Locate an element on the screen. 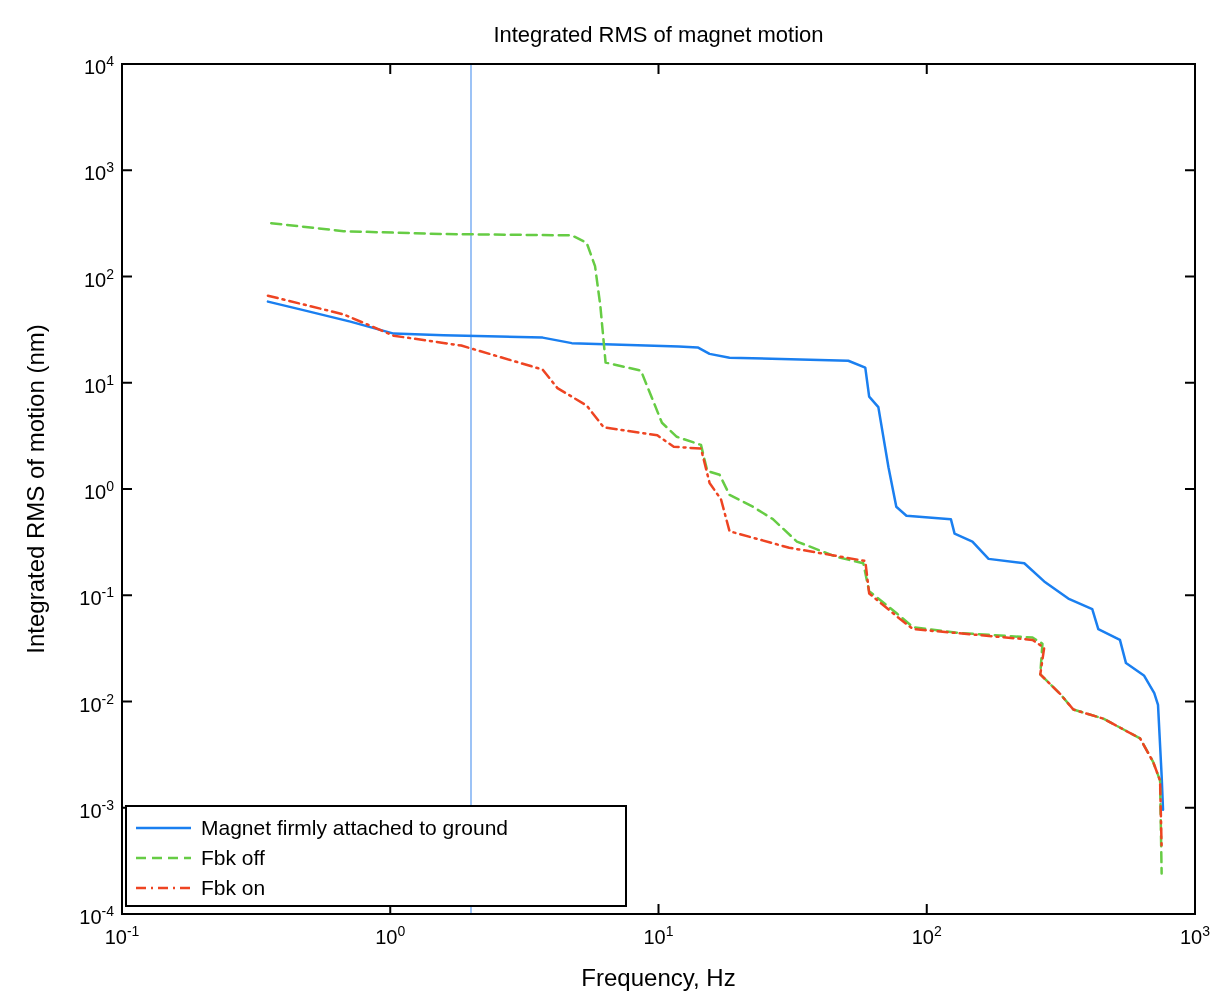 Image resolution: width=1222 pixels, height=1008 pixels. legend-label: Fbk on is located at coordinates (233, 887).